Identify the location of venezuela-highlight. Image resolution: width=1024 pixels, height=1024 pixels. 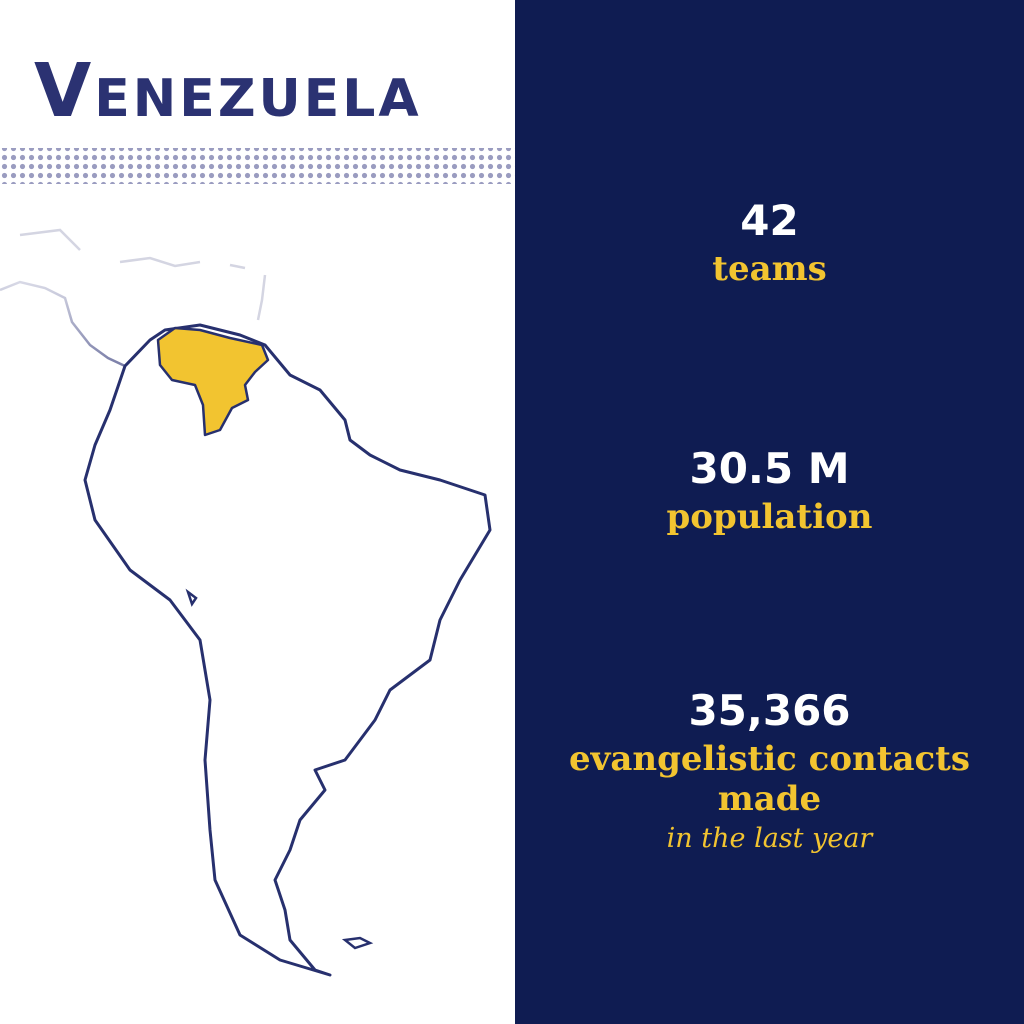
(213, 381).